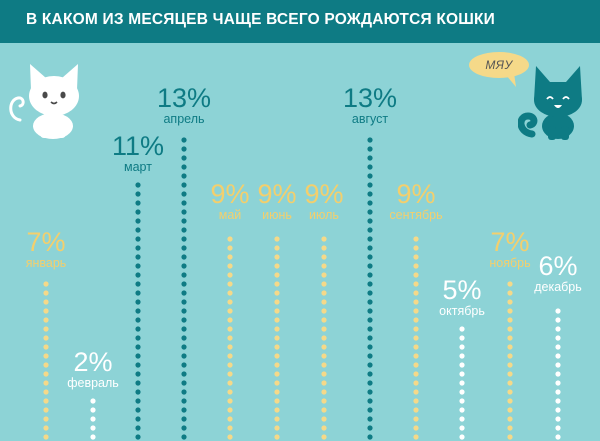 This screenshot has width=600, height=441. Describe the element at coordinates (230, 338) in the screenshot. I see `bar-май` at that location.